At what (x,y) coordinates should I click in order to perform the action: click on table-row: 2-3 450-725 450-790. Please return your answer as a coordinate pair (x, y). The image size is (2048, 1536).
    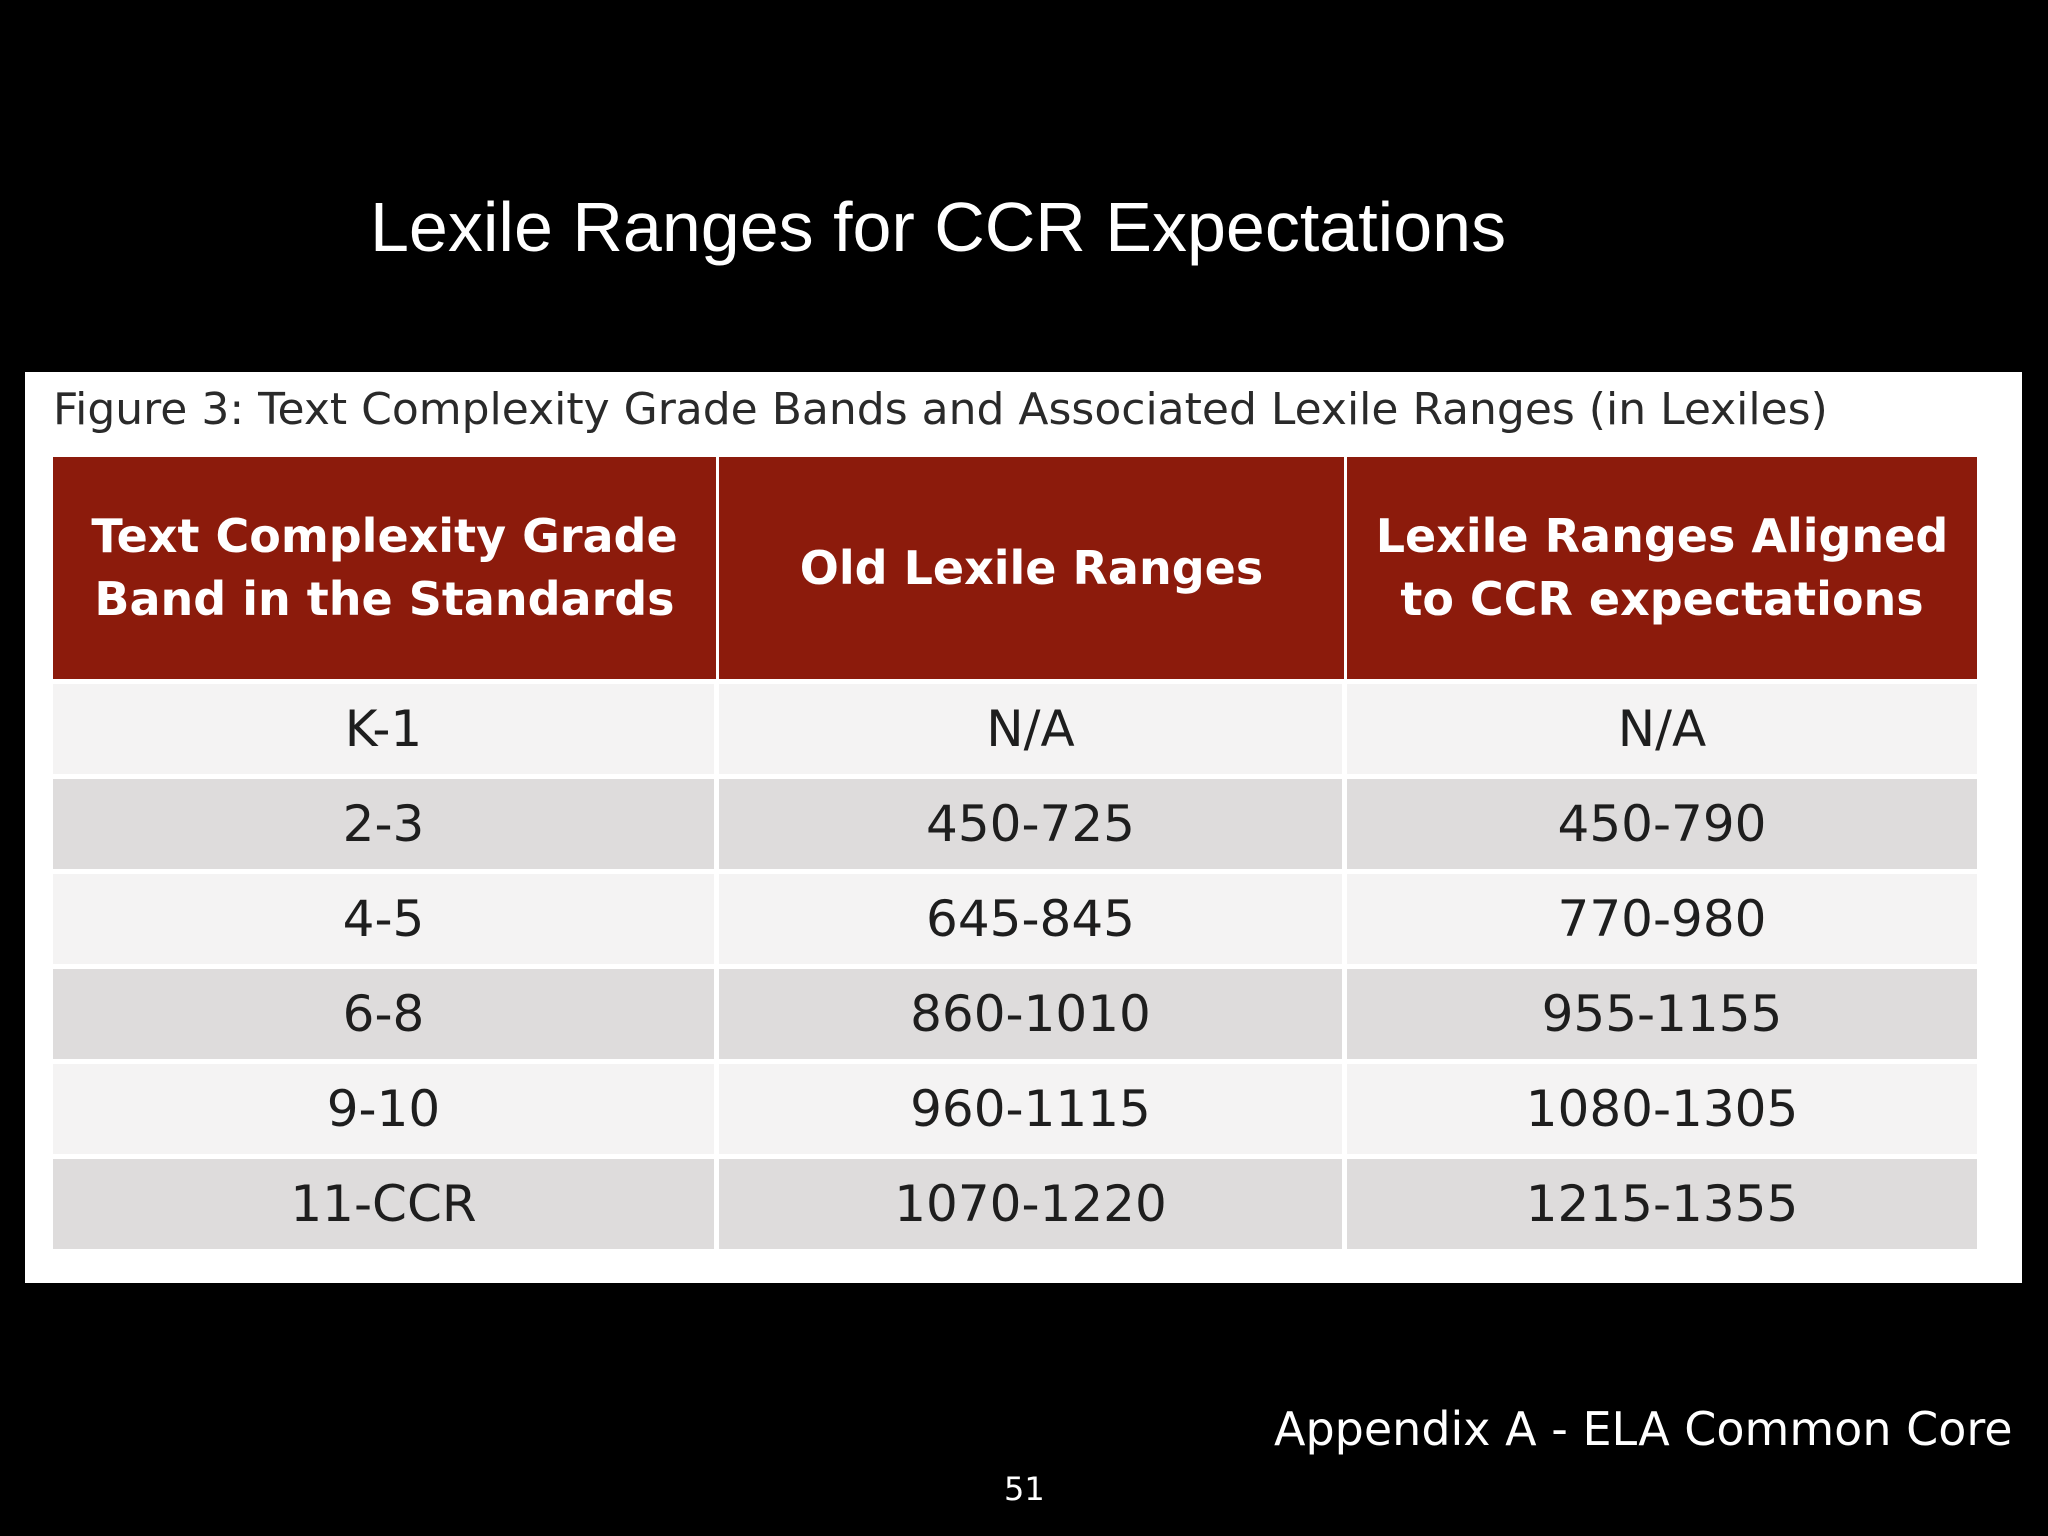
    Looking at the image, I should click on (1015, 821).